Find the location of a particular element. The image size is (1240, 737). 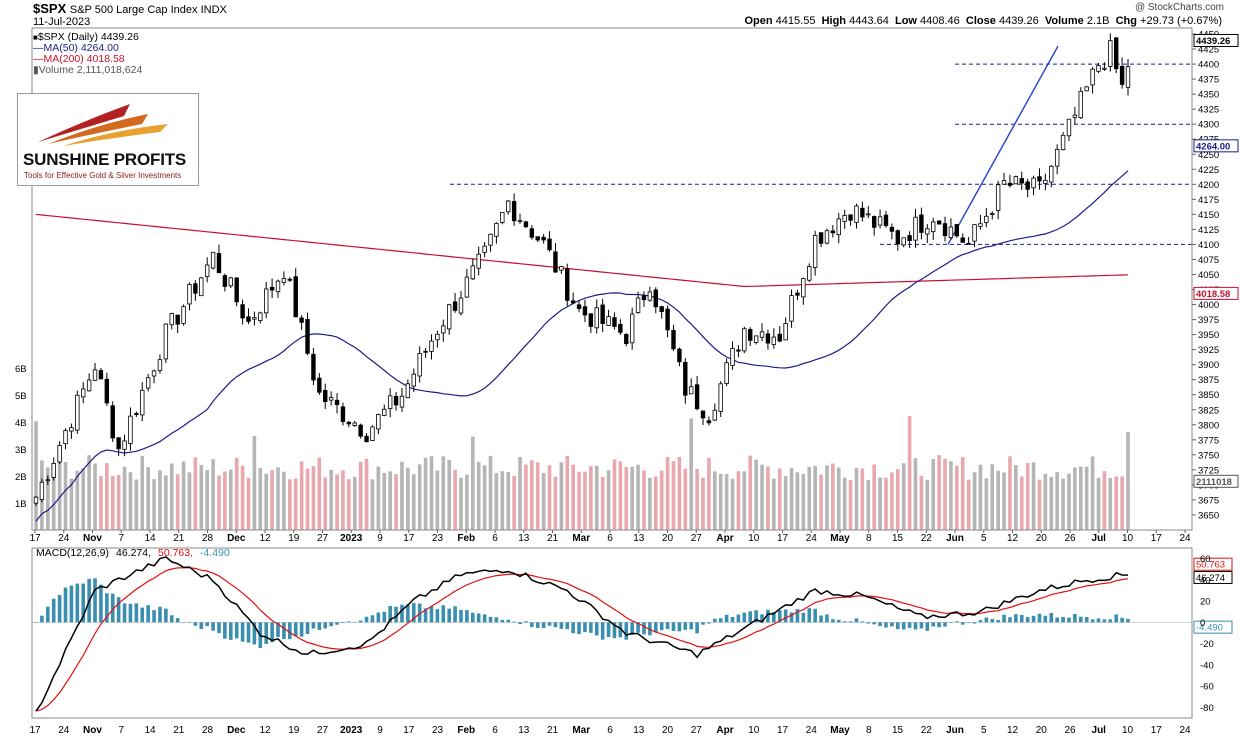

price-tick-label: 4125 is located at coordinates (1208, 230).